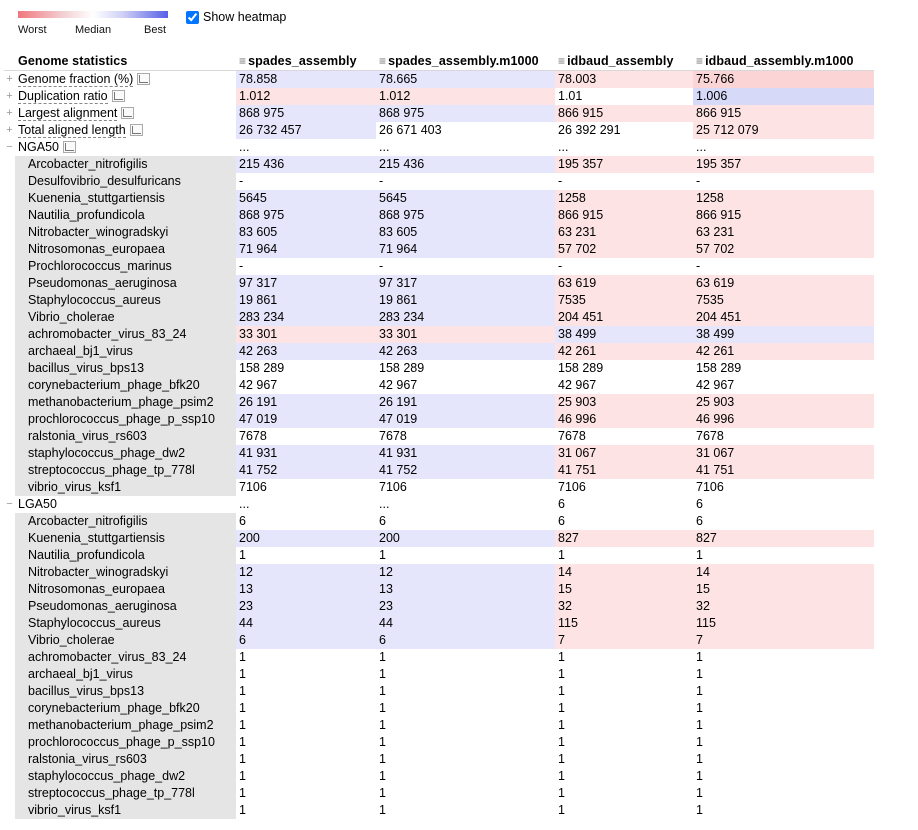  What do you see at coordinates (783, 62) in the screenshot?
I see `column-header: ≡ idbaud_assembly.m1000` at bounding box center [783, 62].